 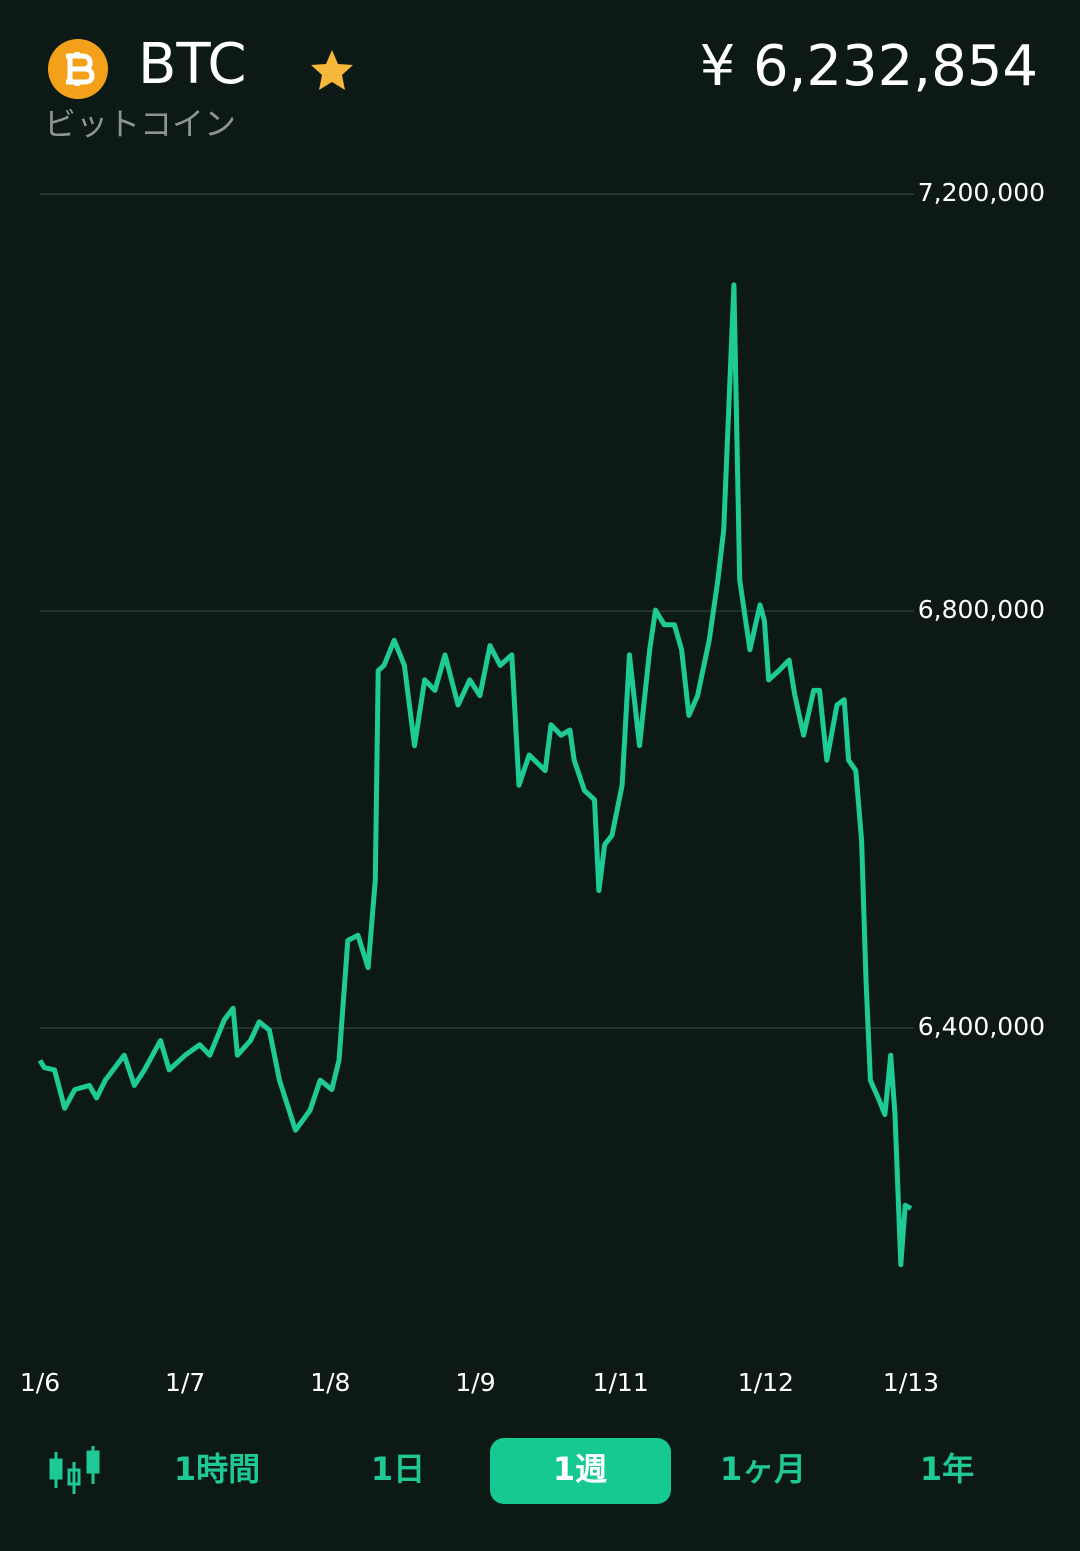 I want to click on y-tick-label: 6,400,000, so click(x=981, y=1026).